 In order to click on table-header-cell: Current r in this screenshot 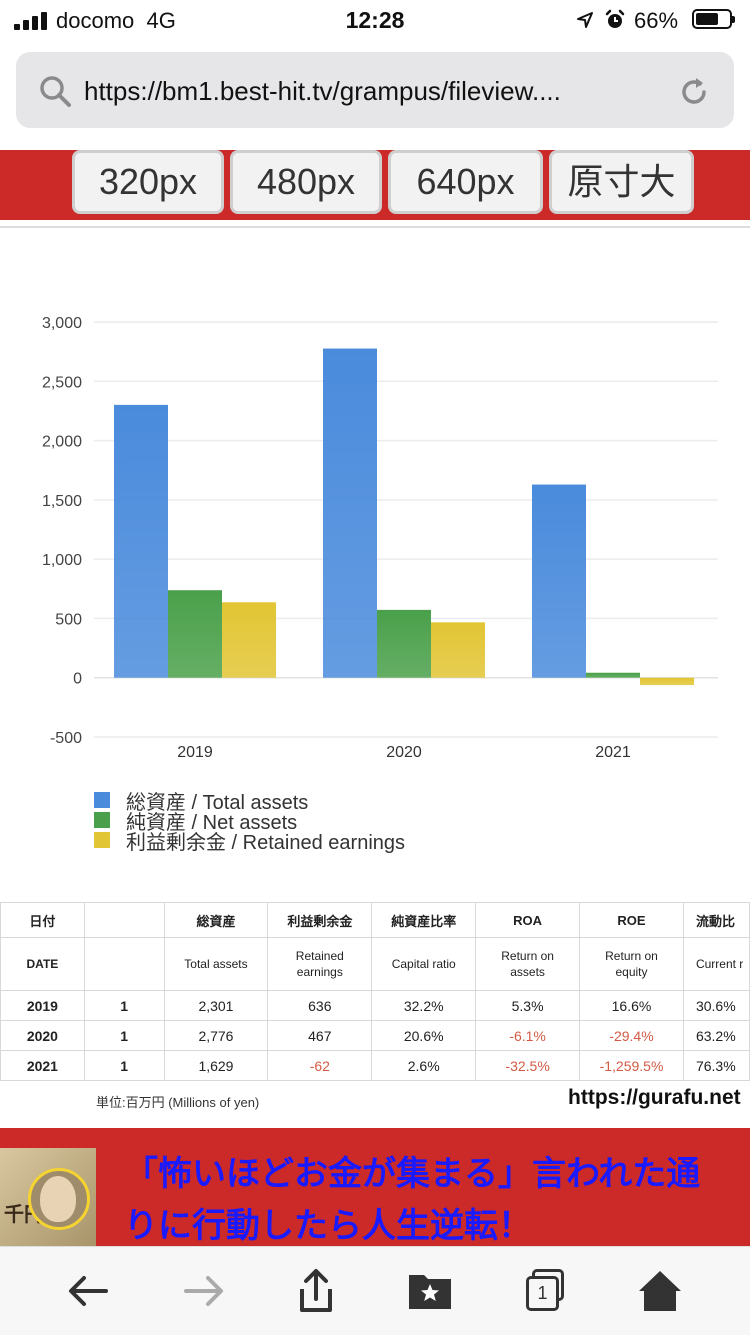, I will do `click(716, 964)`.